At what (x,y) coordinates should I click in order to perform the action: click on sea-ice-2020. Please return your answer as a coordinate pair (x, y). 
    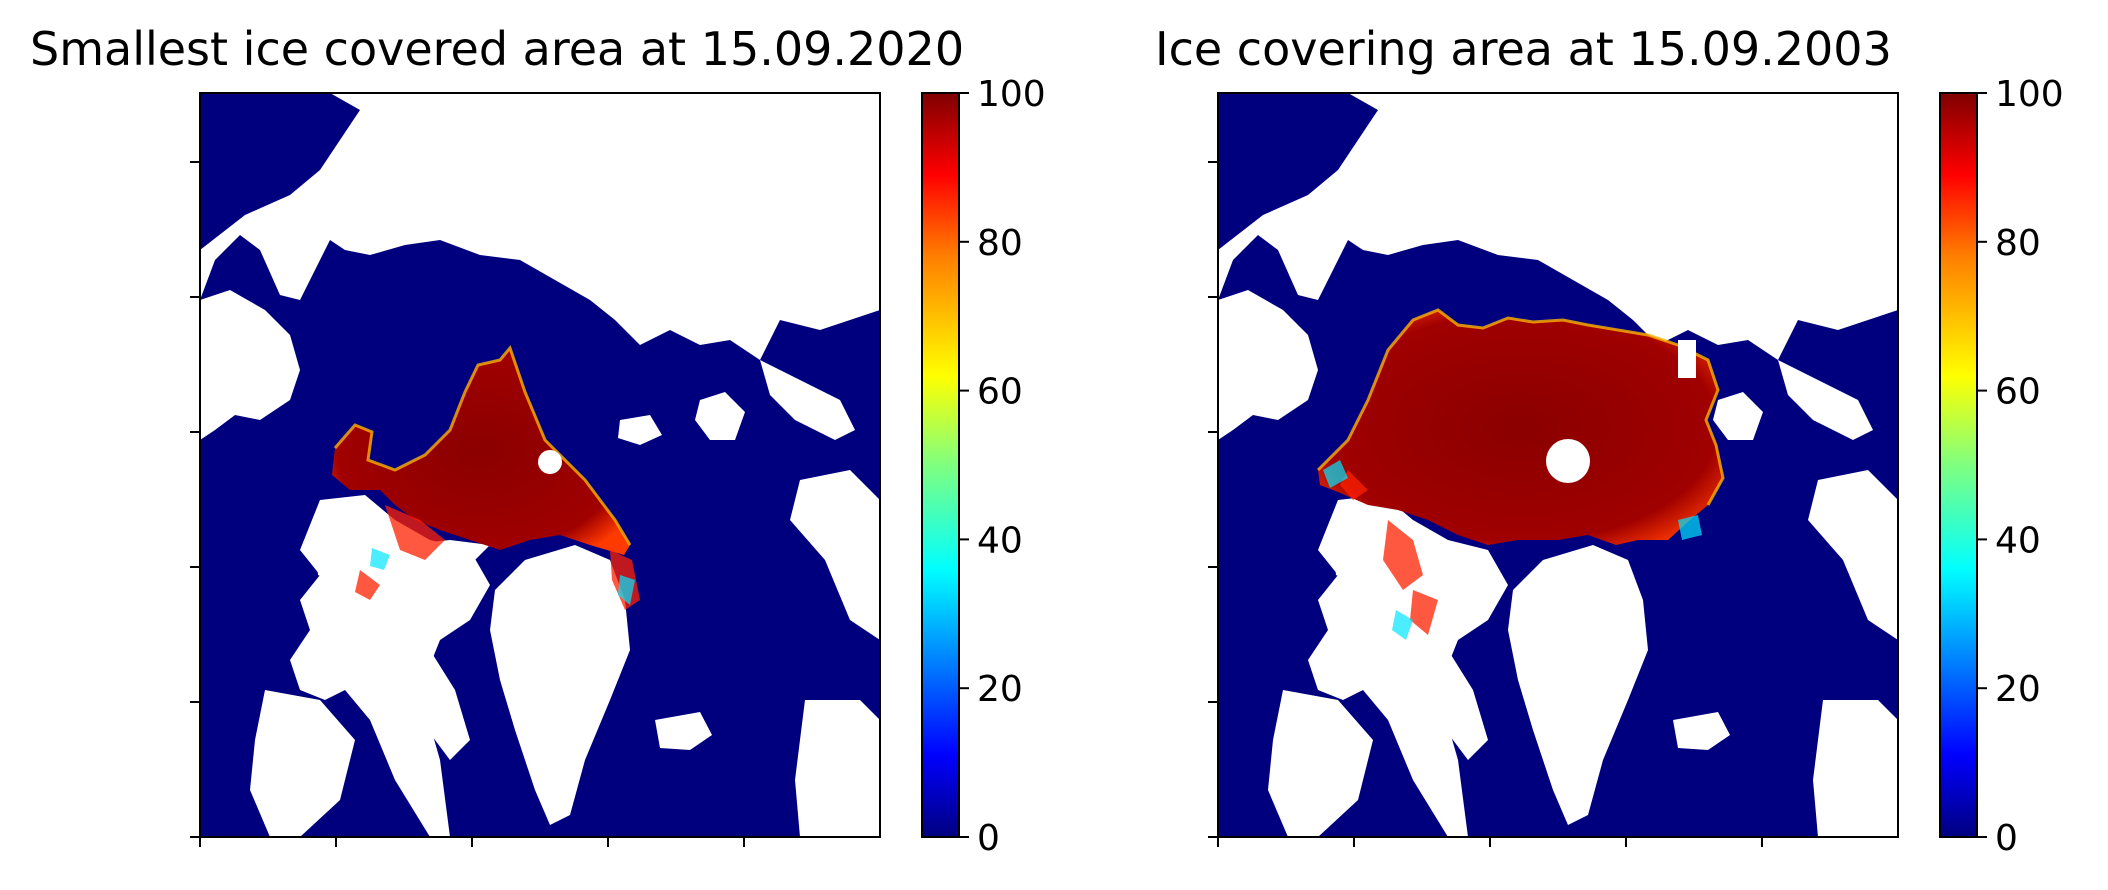
    Looking at the image, I should click on (481, 451).